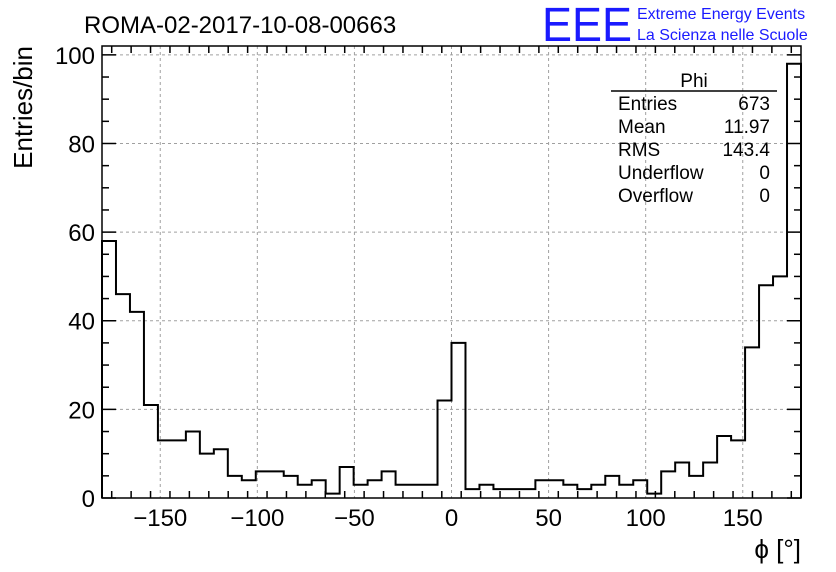 The image size is (836, 572). What do you see at coordinates (754, 104) in the screenshot?
I see `stats-value: 673` at bounding box center [754, 104].